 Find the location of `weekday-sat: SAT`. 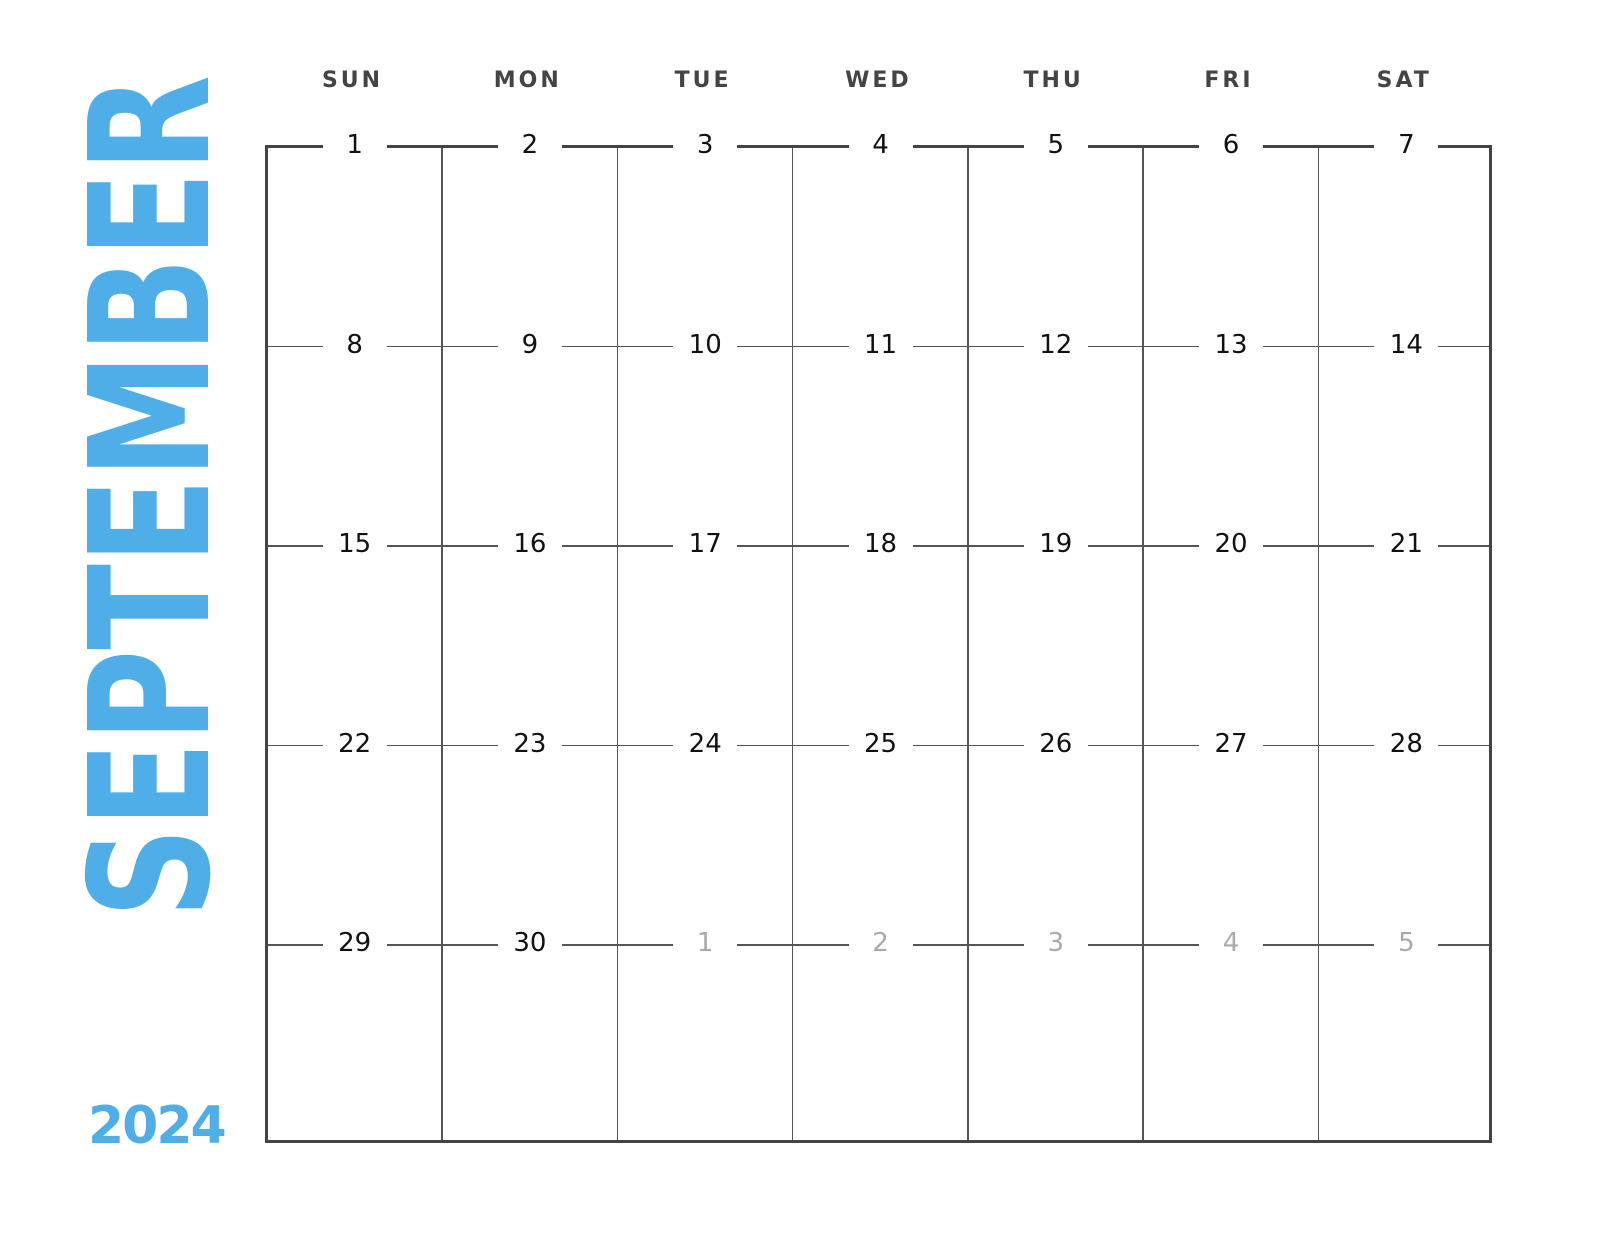

weekday-sat: SAT is located at coordinates (1404, 80).